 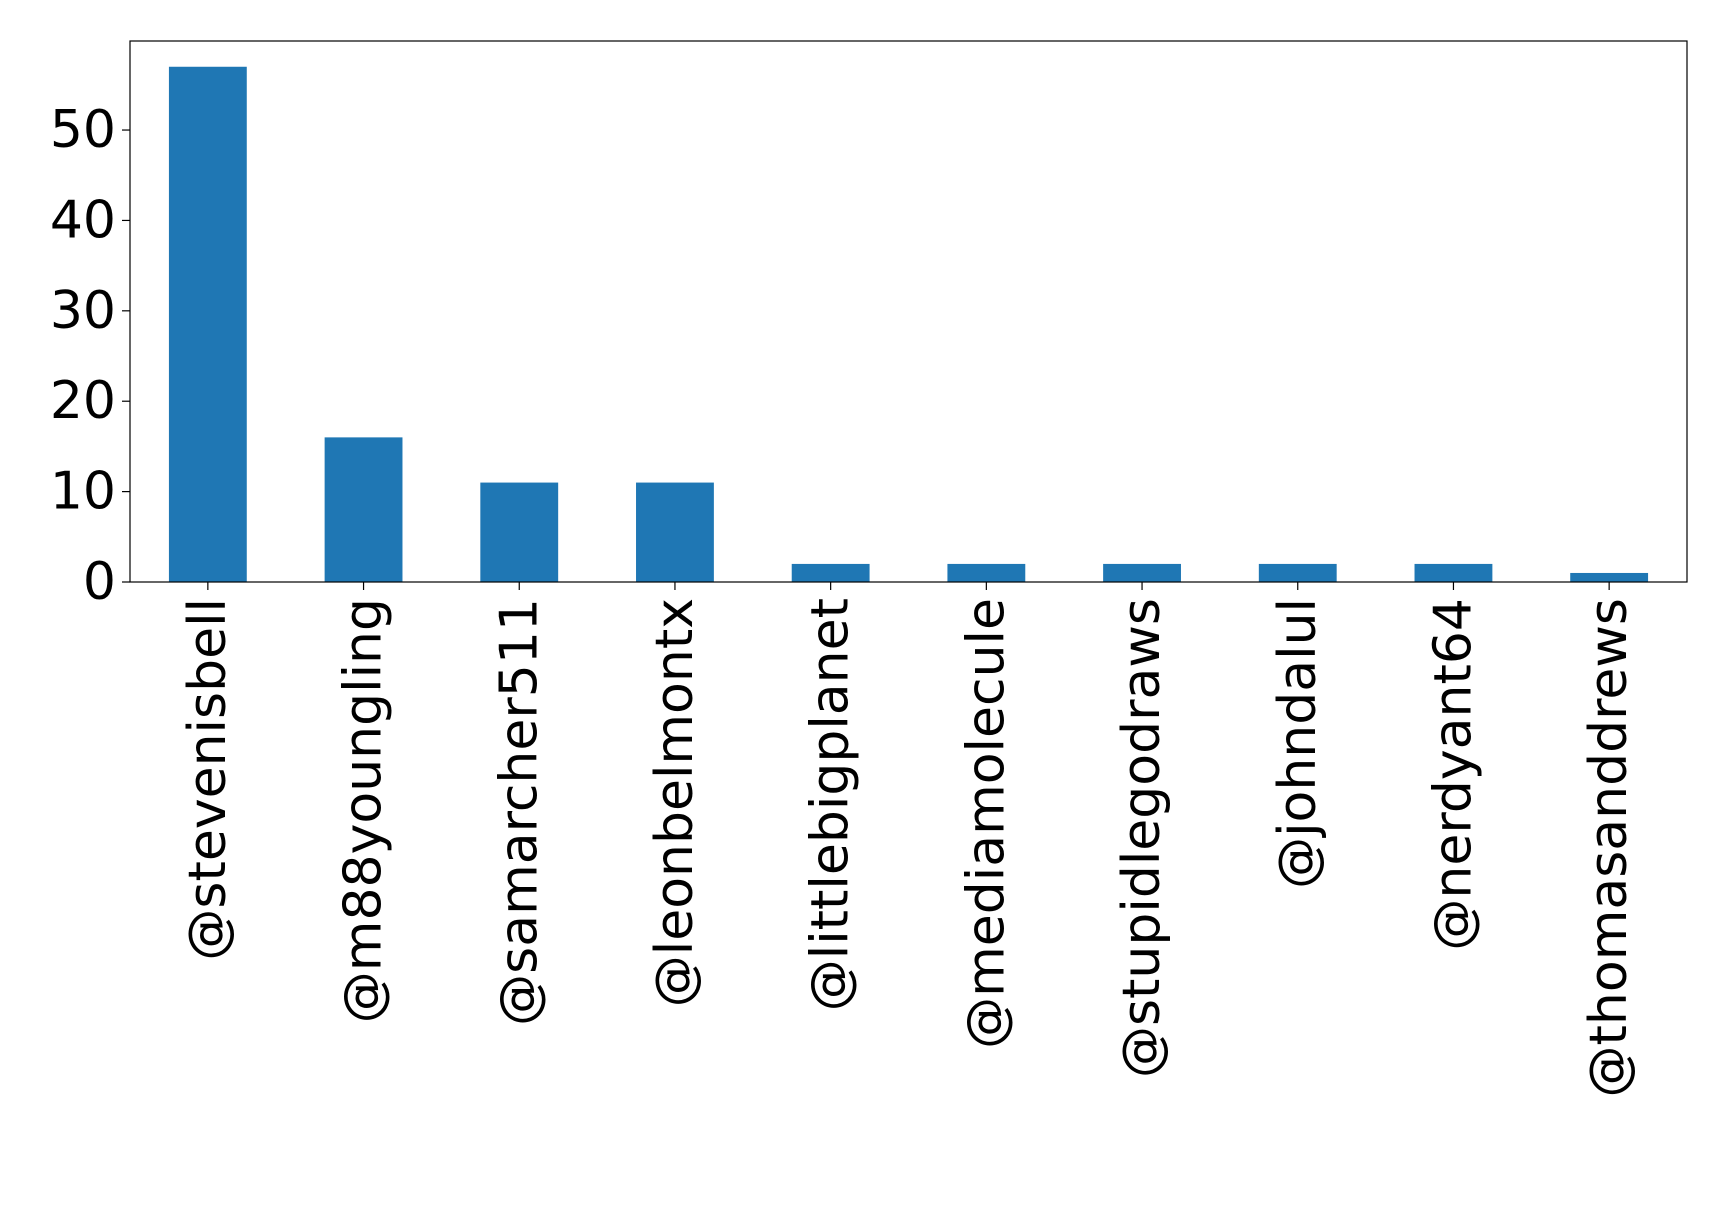 I want to click on x-tick-label: @johndalul, so click(x=1298, y=743).